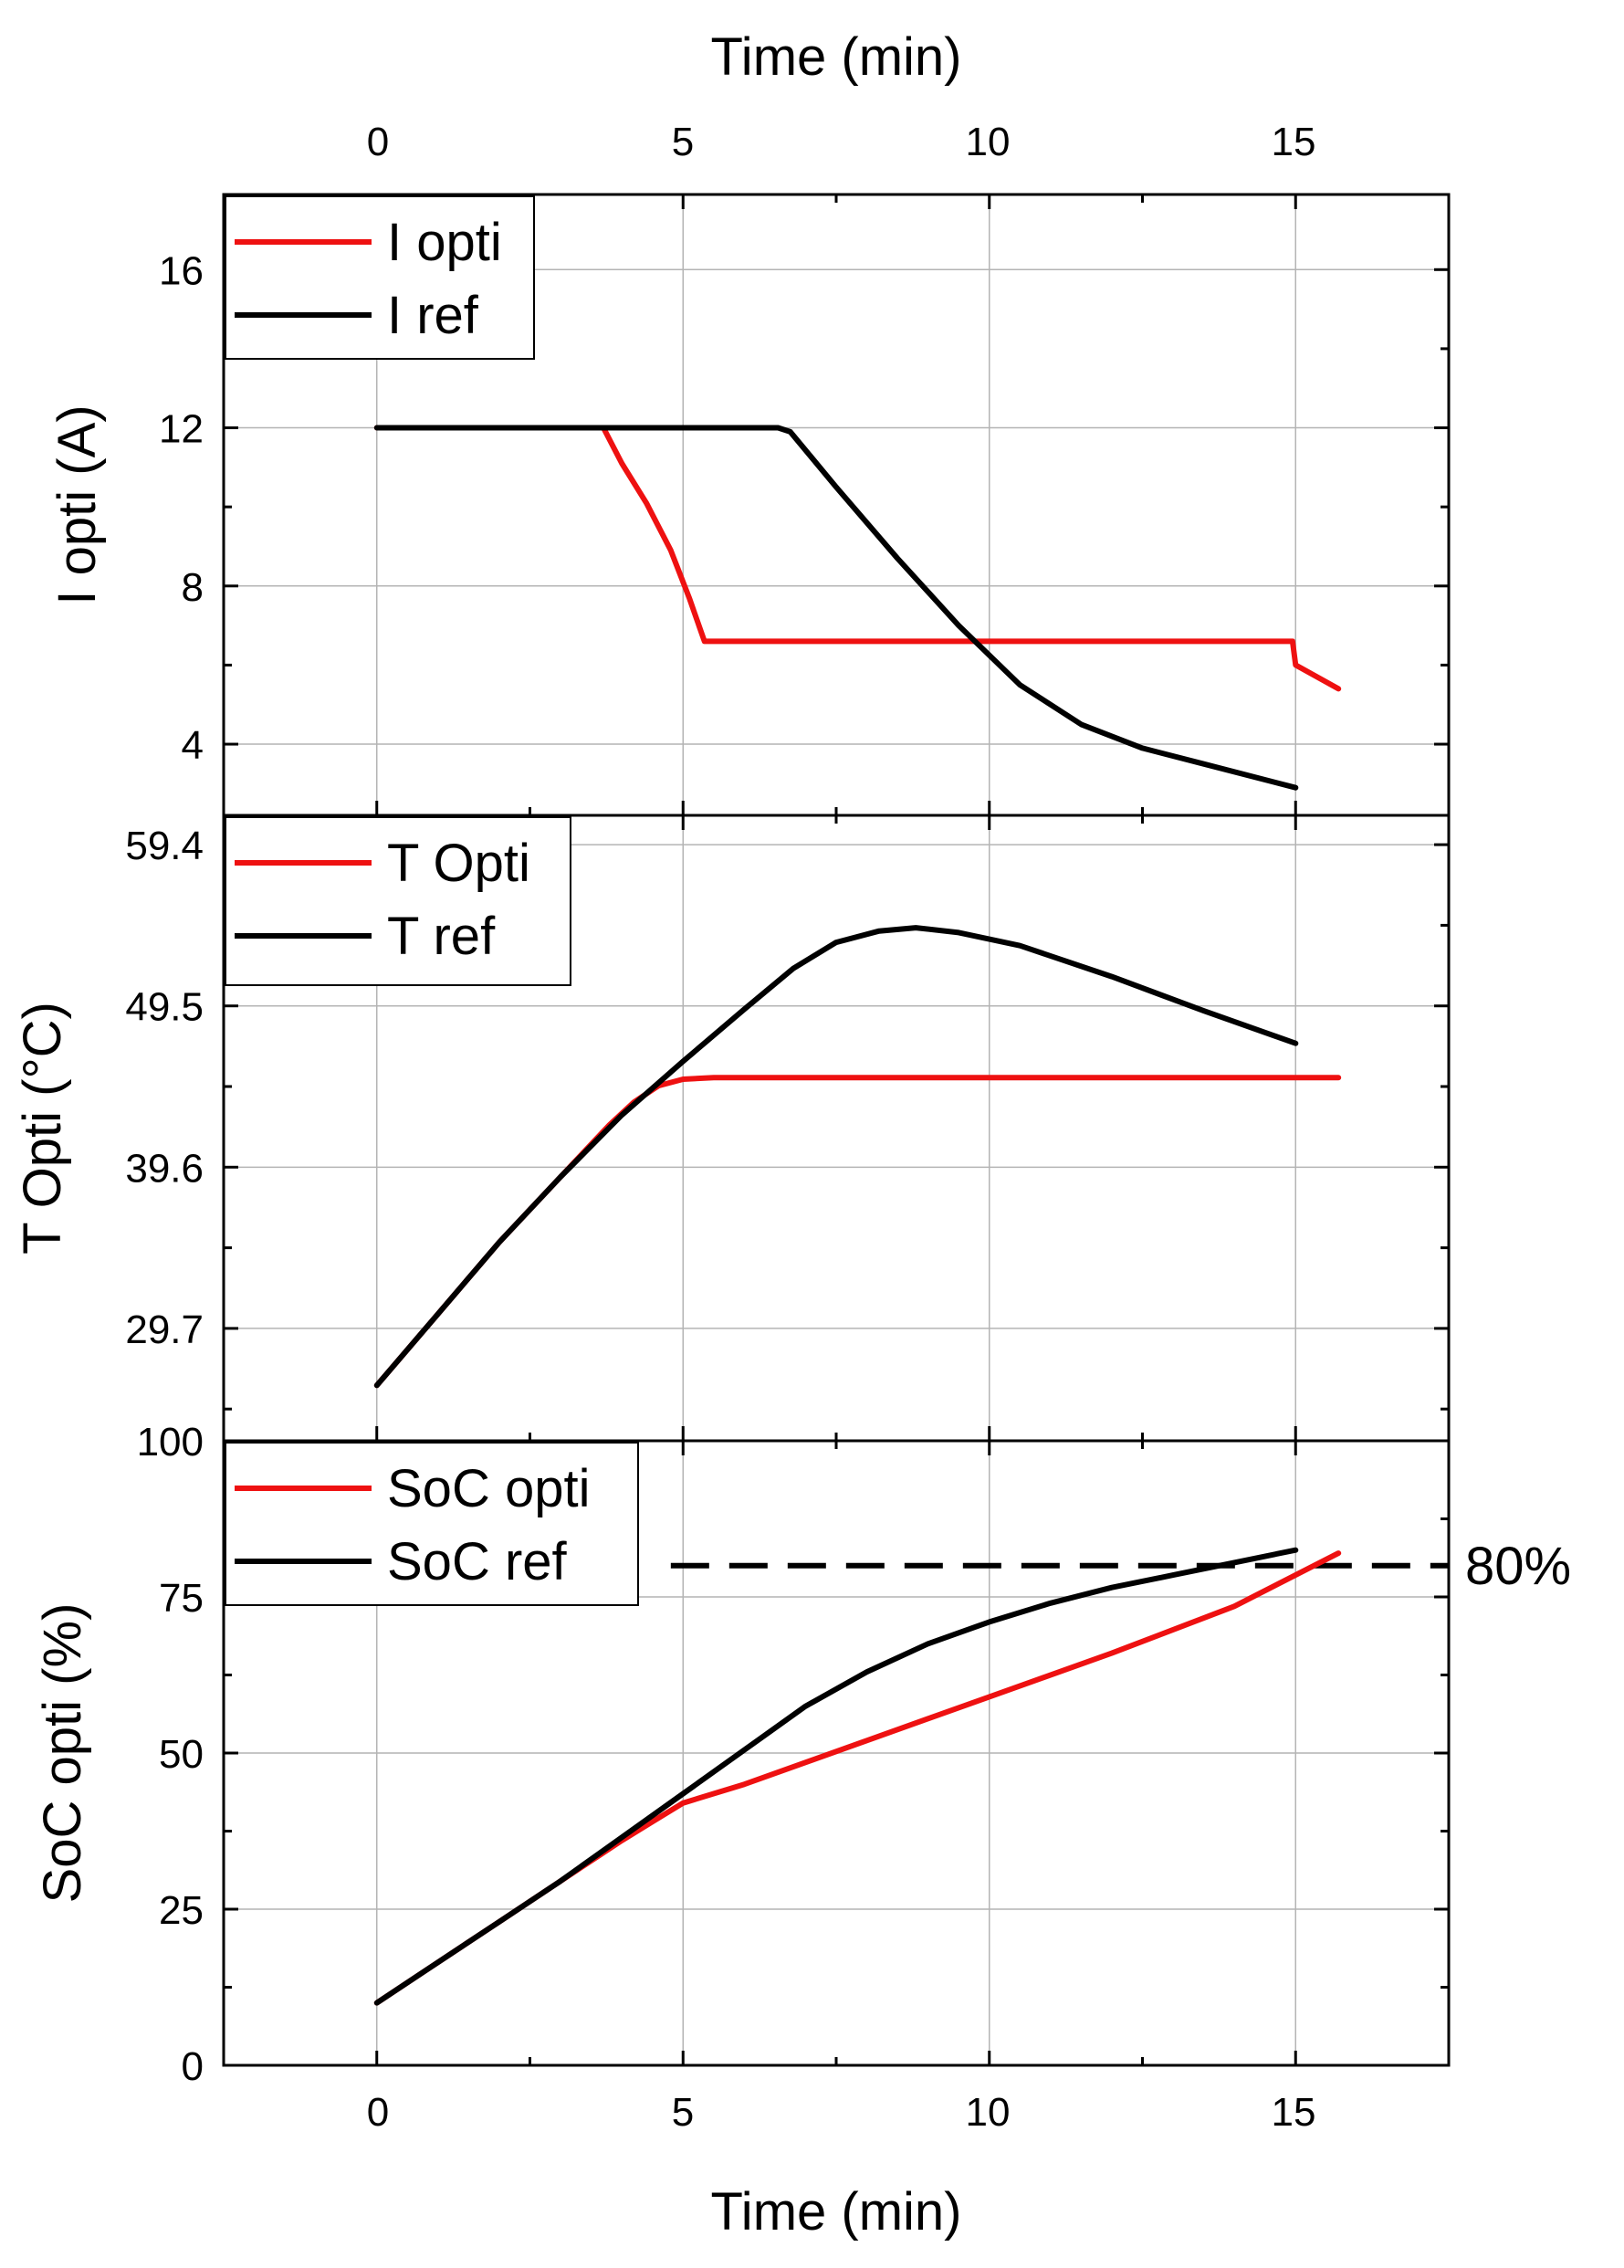 The width and height of the screenshot is (1624, 2268). I want to click on y-tick-label: 16, so click(181, 271).